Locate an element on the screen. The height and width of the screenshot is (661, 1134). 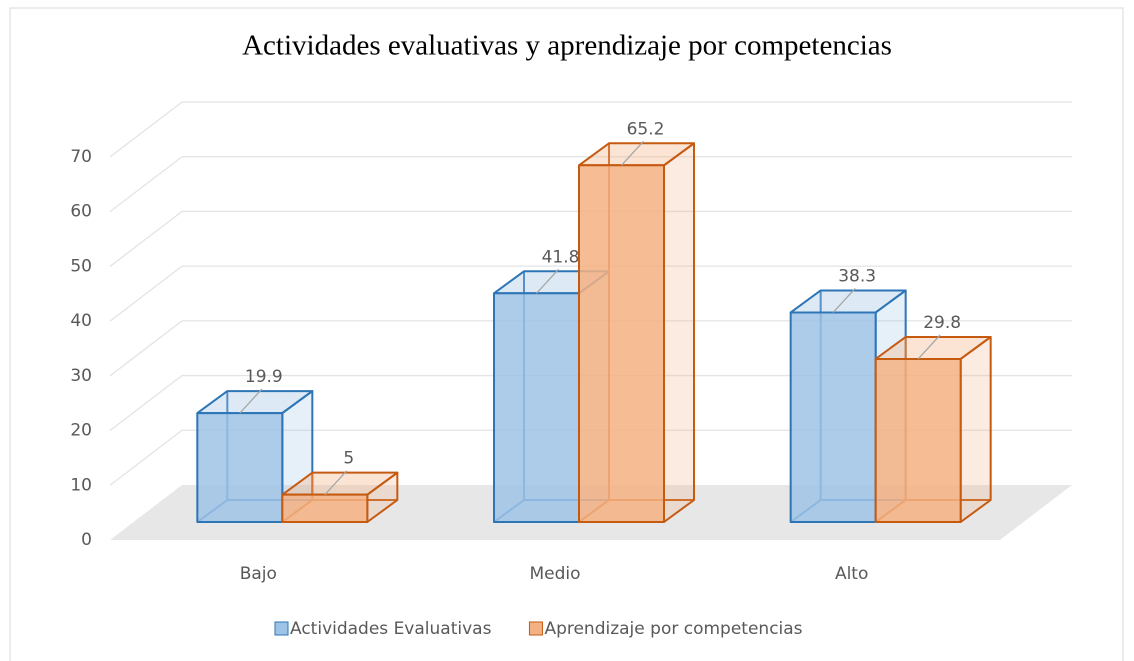
data-label: 38.3 is located at coordinates (857, 276).